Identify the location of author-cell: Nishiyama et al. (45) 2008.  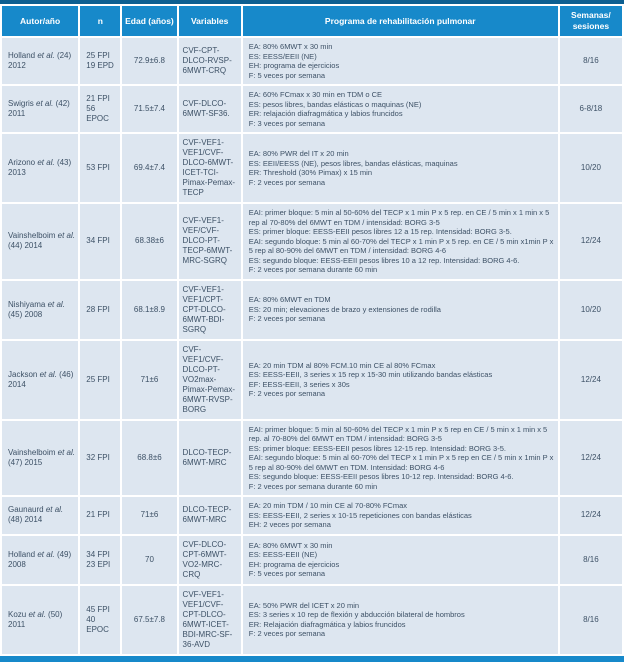
(40, 309).